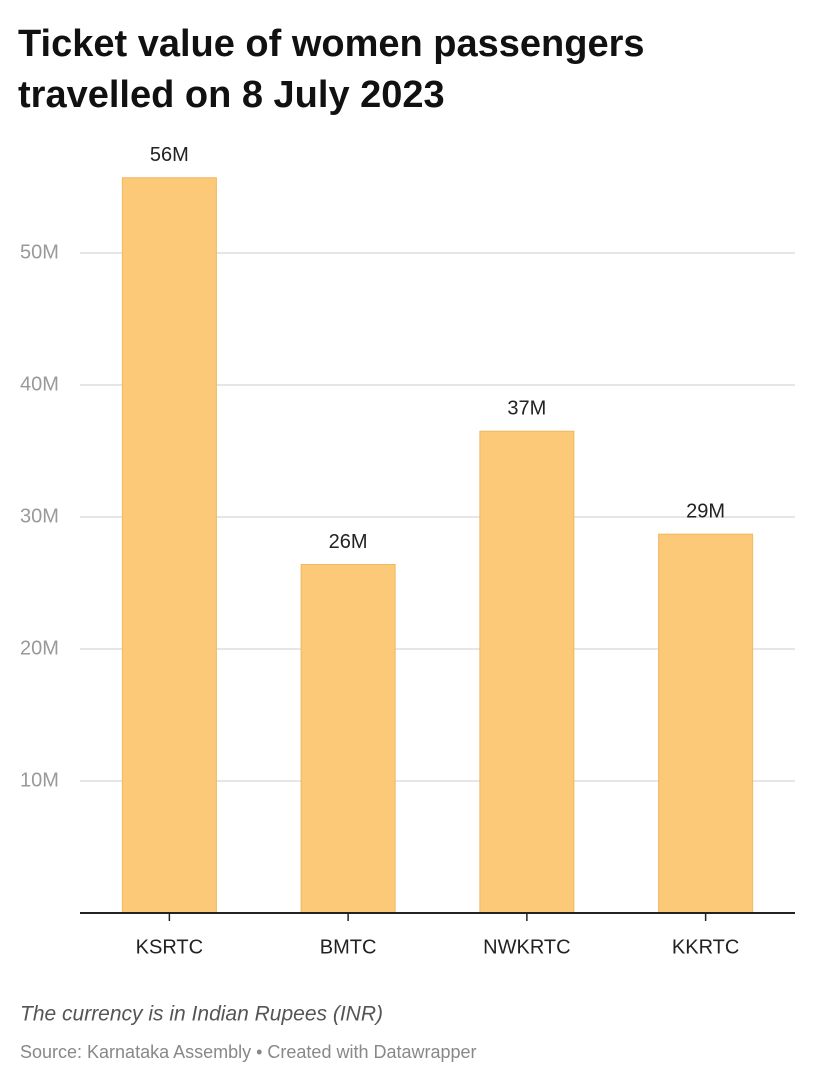  Describe the element at coordinates (39, 516) in the screenshot. I see `y-tick-label: 30M` at that location.